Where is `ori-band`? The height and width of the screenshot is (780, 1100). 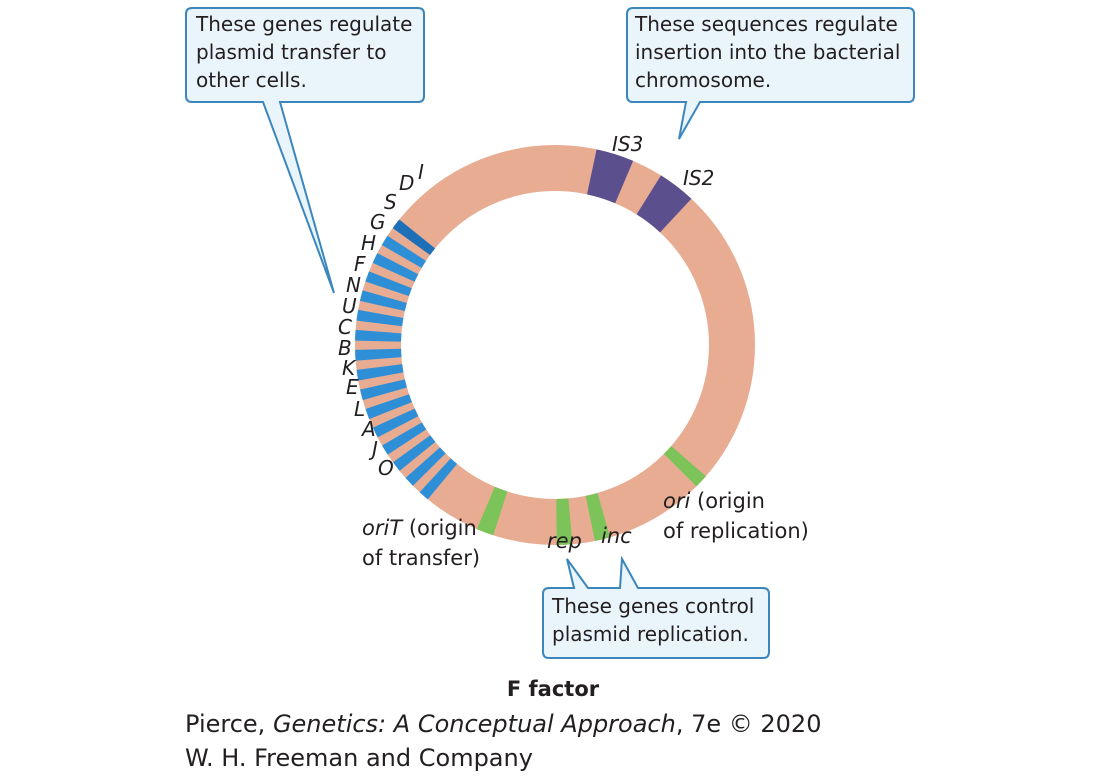
ori-band is located at coordinates (684, 466).